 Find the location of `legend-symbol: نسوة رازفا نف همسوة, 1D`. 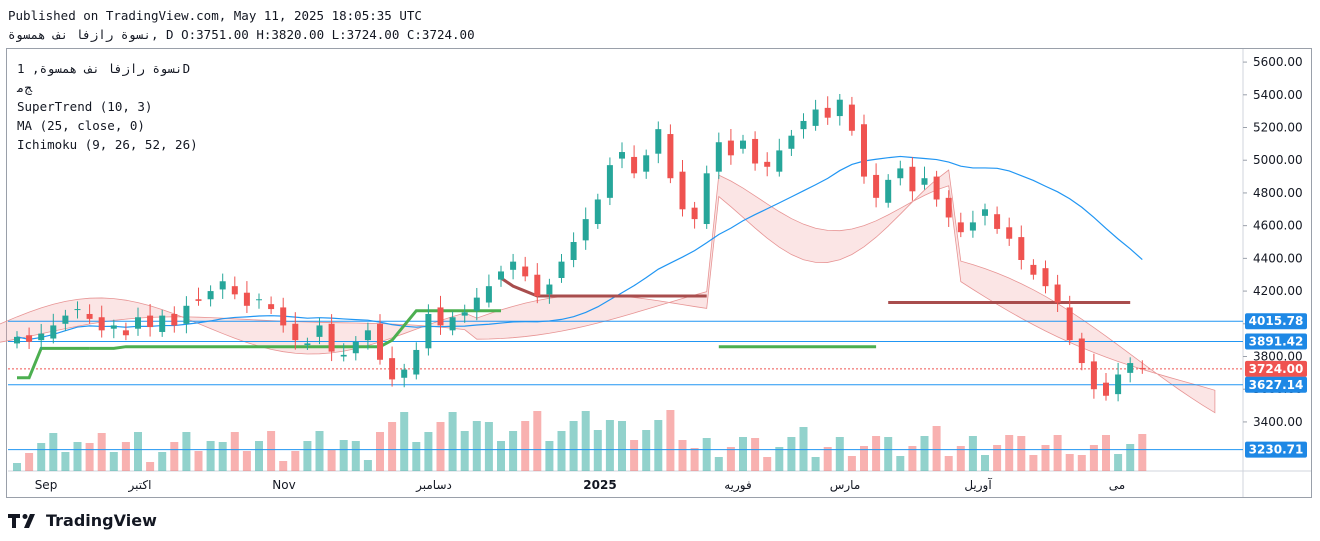

legend-symbol: نسوة رازفا نف همسوة, 1D is located at coordinates (104, 68).